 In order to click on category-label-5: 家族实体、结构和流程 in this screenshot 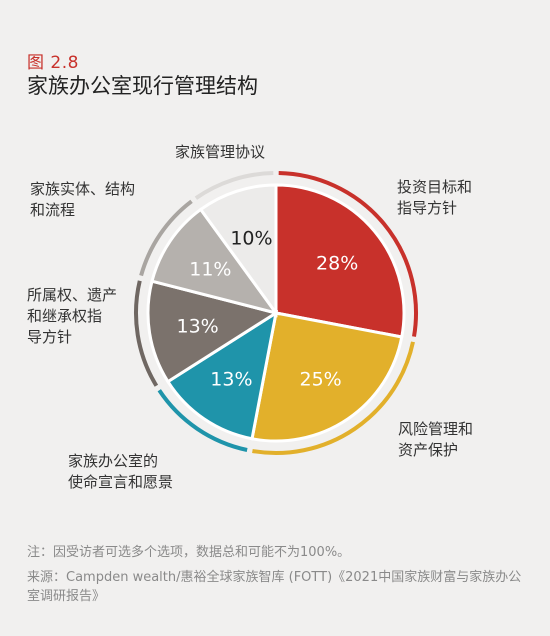, I will do `click(82, 199)`.